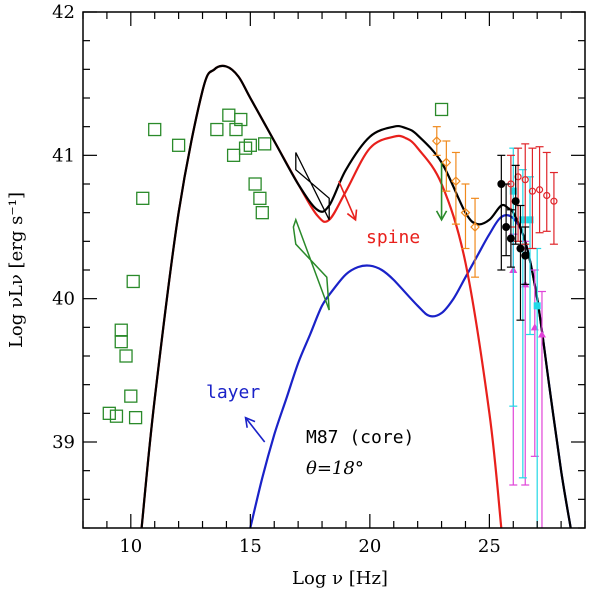 The image size is (600, 593). I want to click on x-tick-label-20: 20, so click(369, 546).